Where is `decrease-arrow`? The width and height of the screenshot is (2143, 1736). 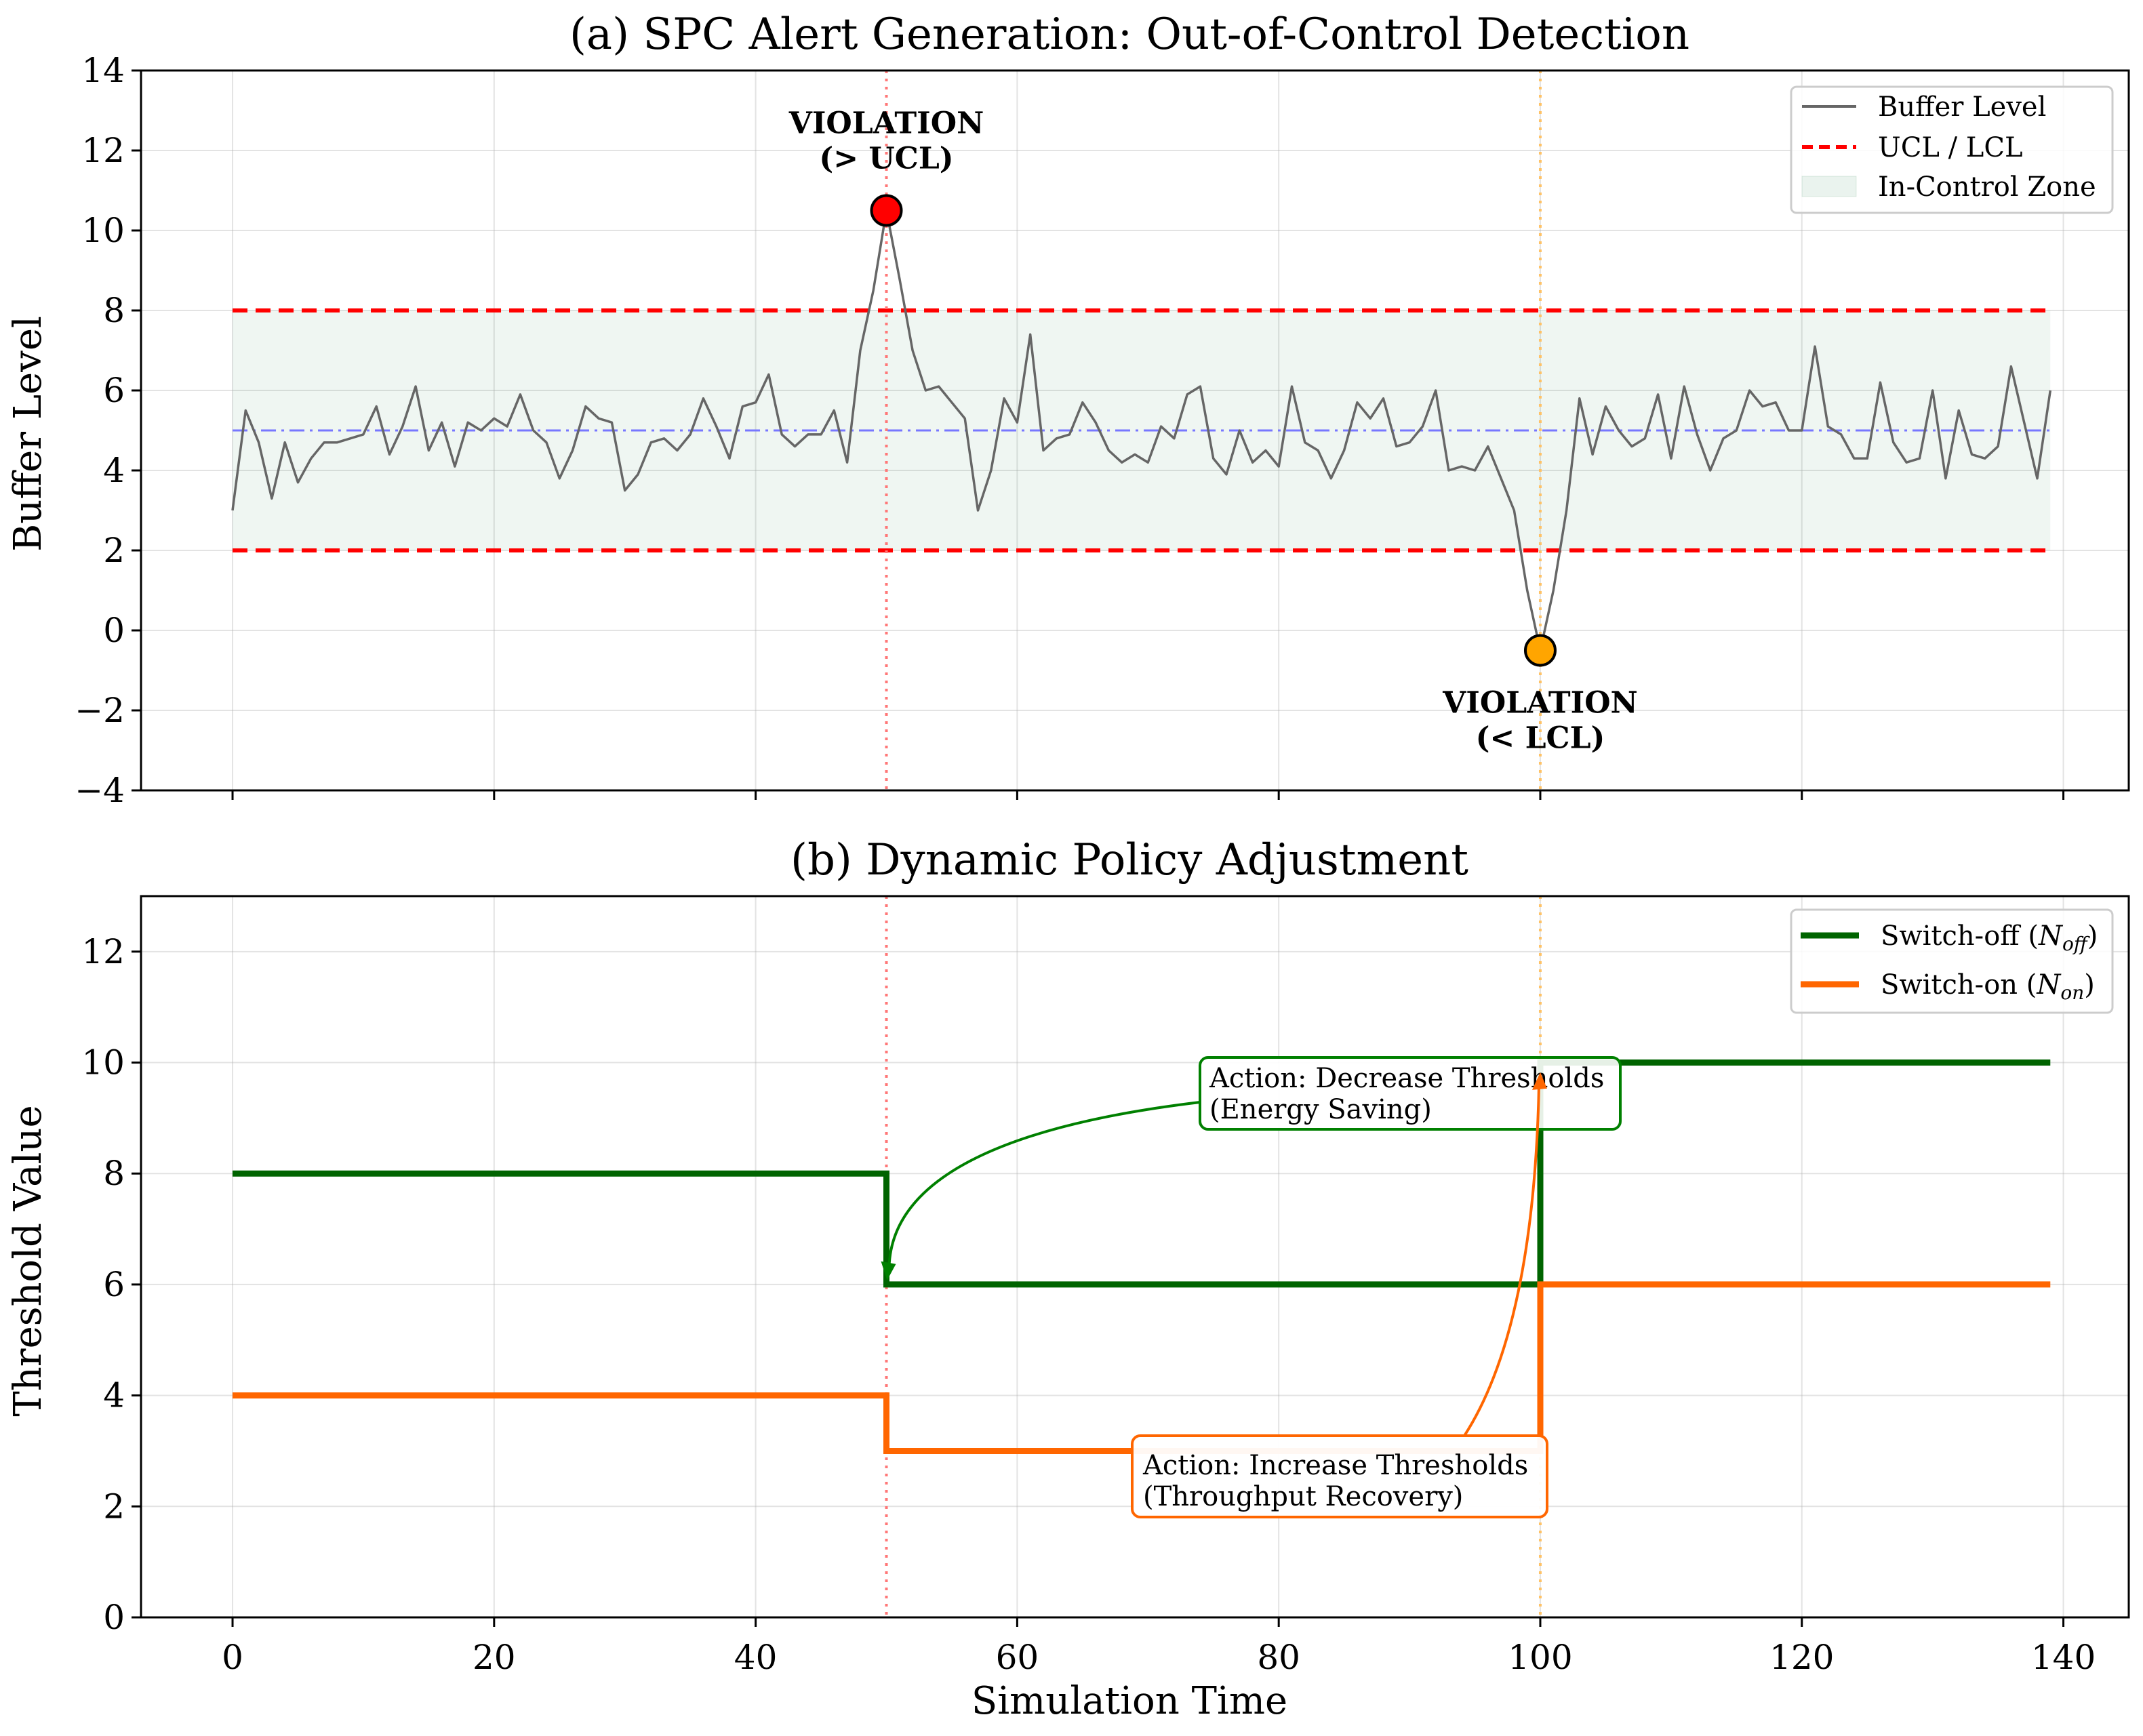 decrease-arrow is located at coordinates (1044, 1184).